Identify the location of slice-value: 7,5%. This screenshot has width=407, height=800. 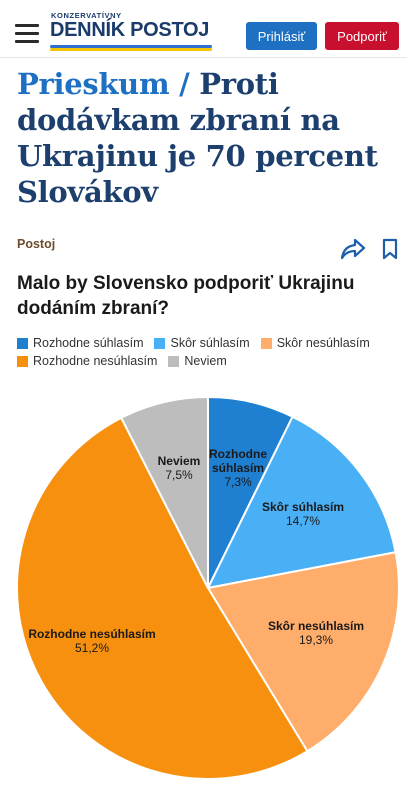
(179, 475).